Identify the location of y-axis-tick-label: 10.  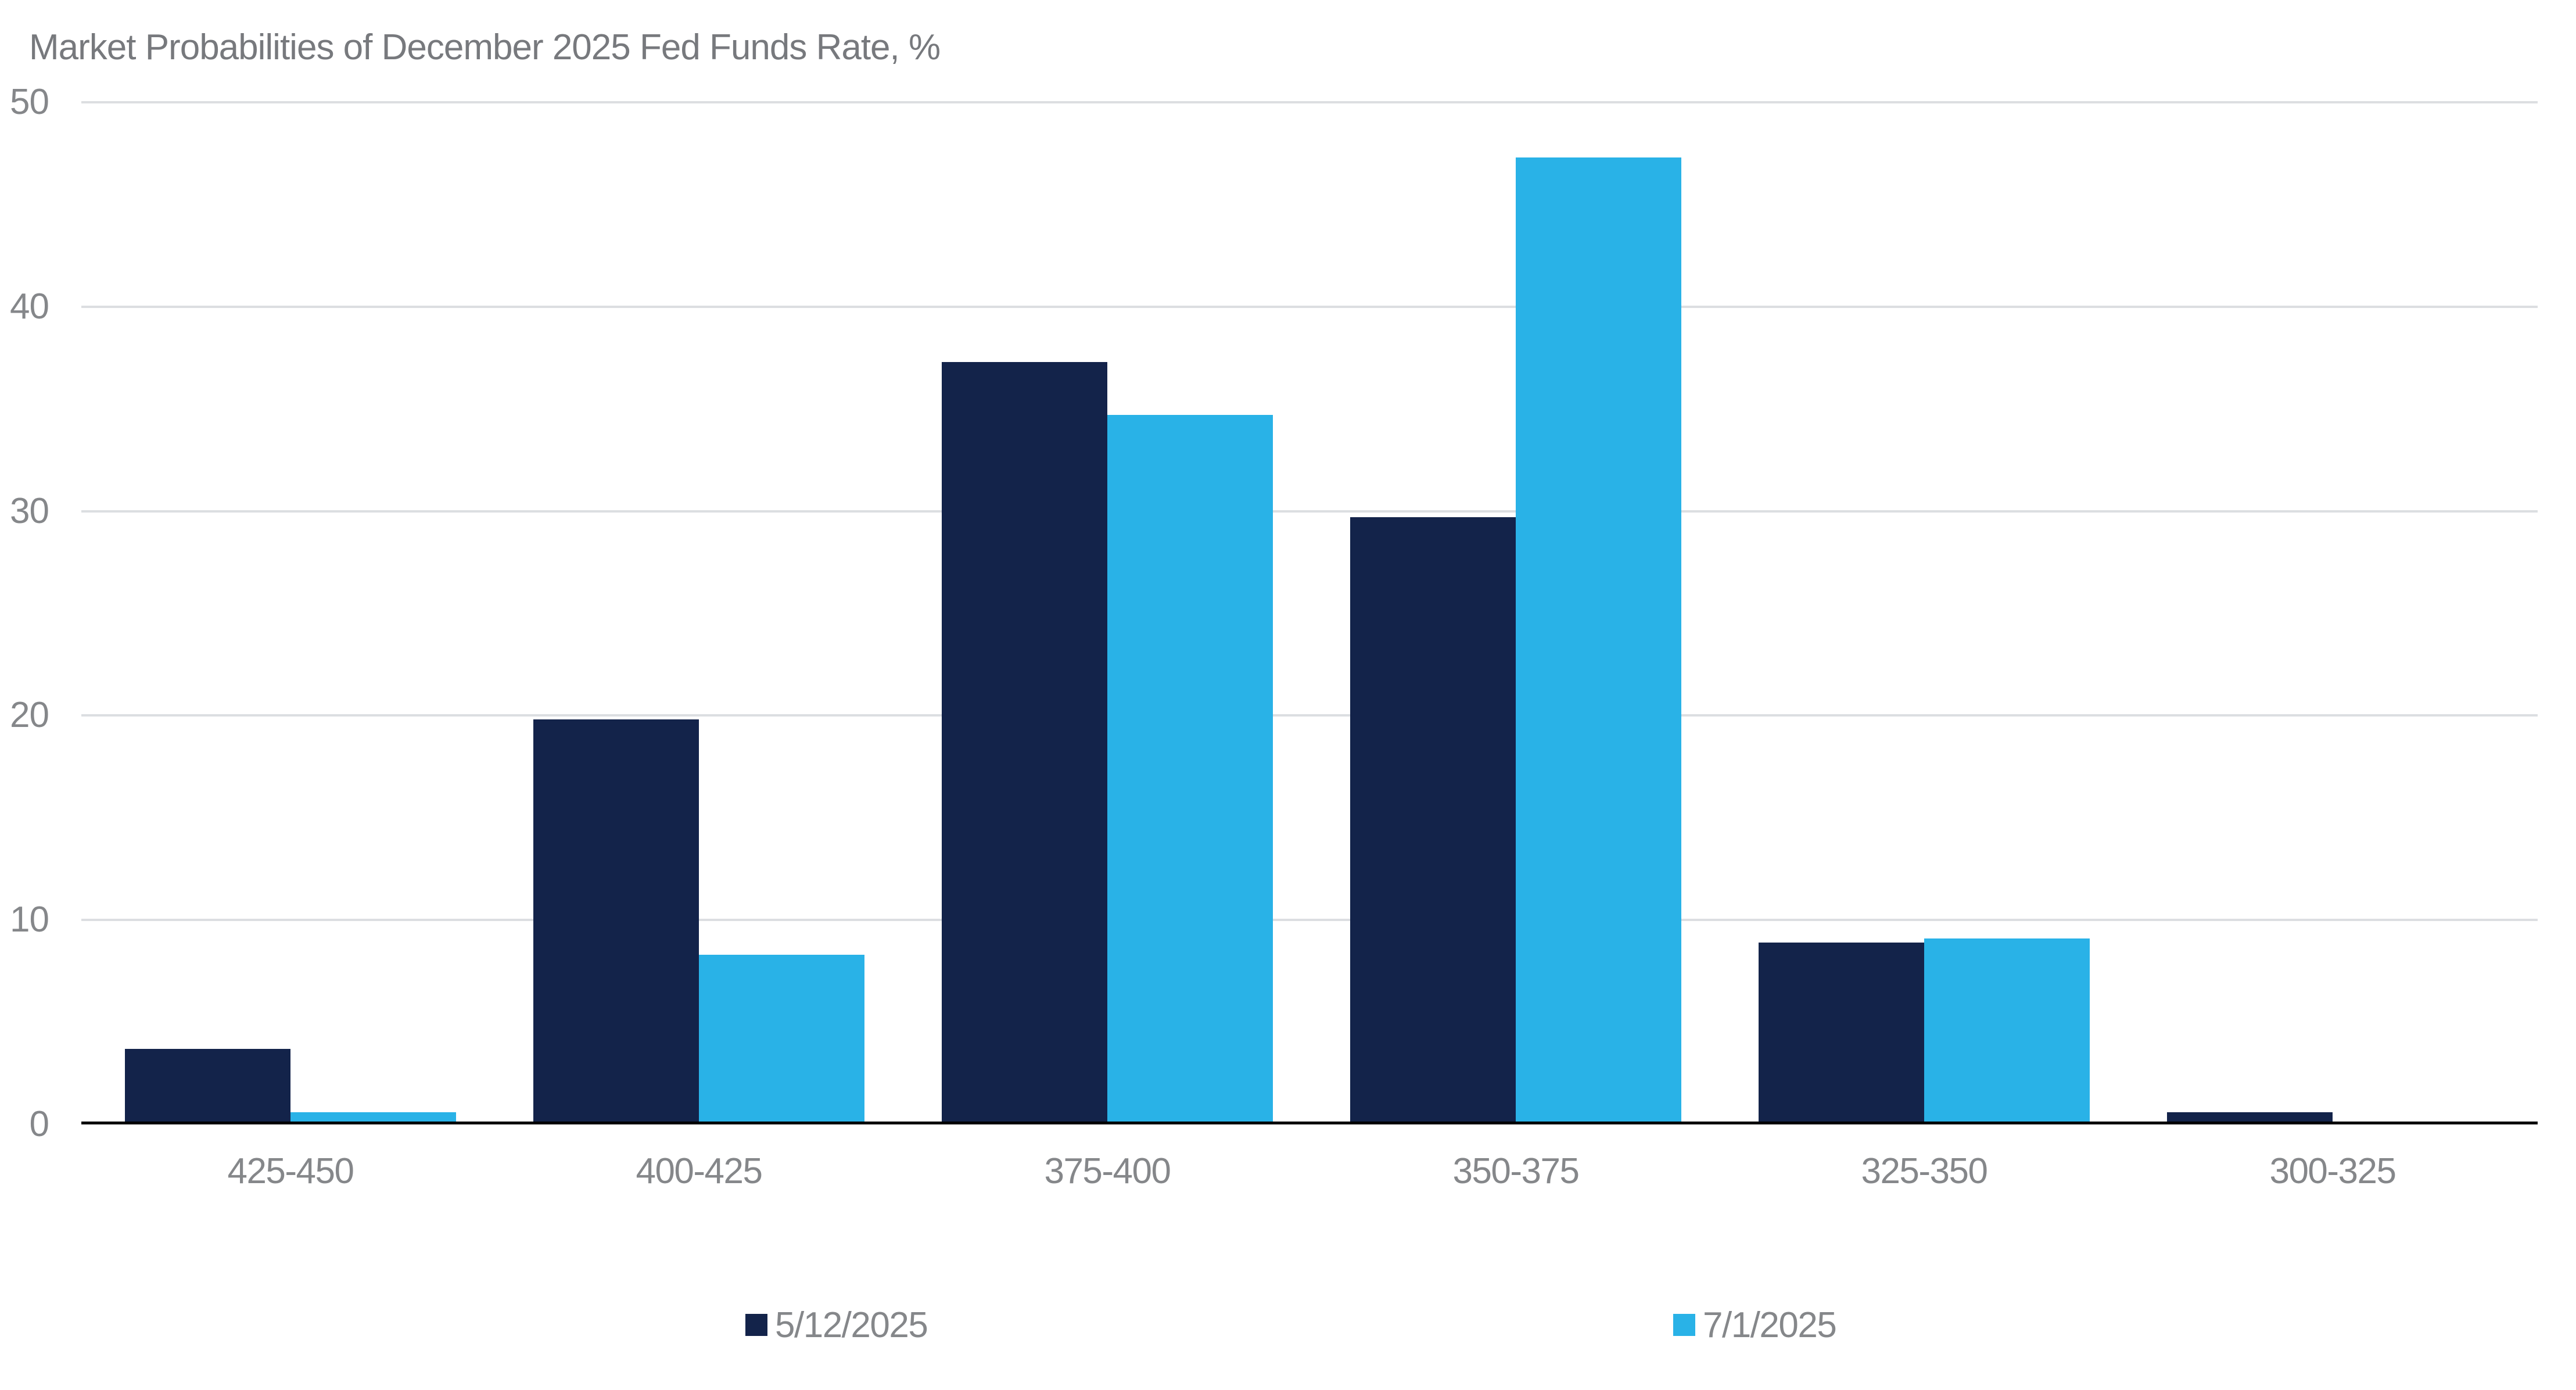
(29, 920).